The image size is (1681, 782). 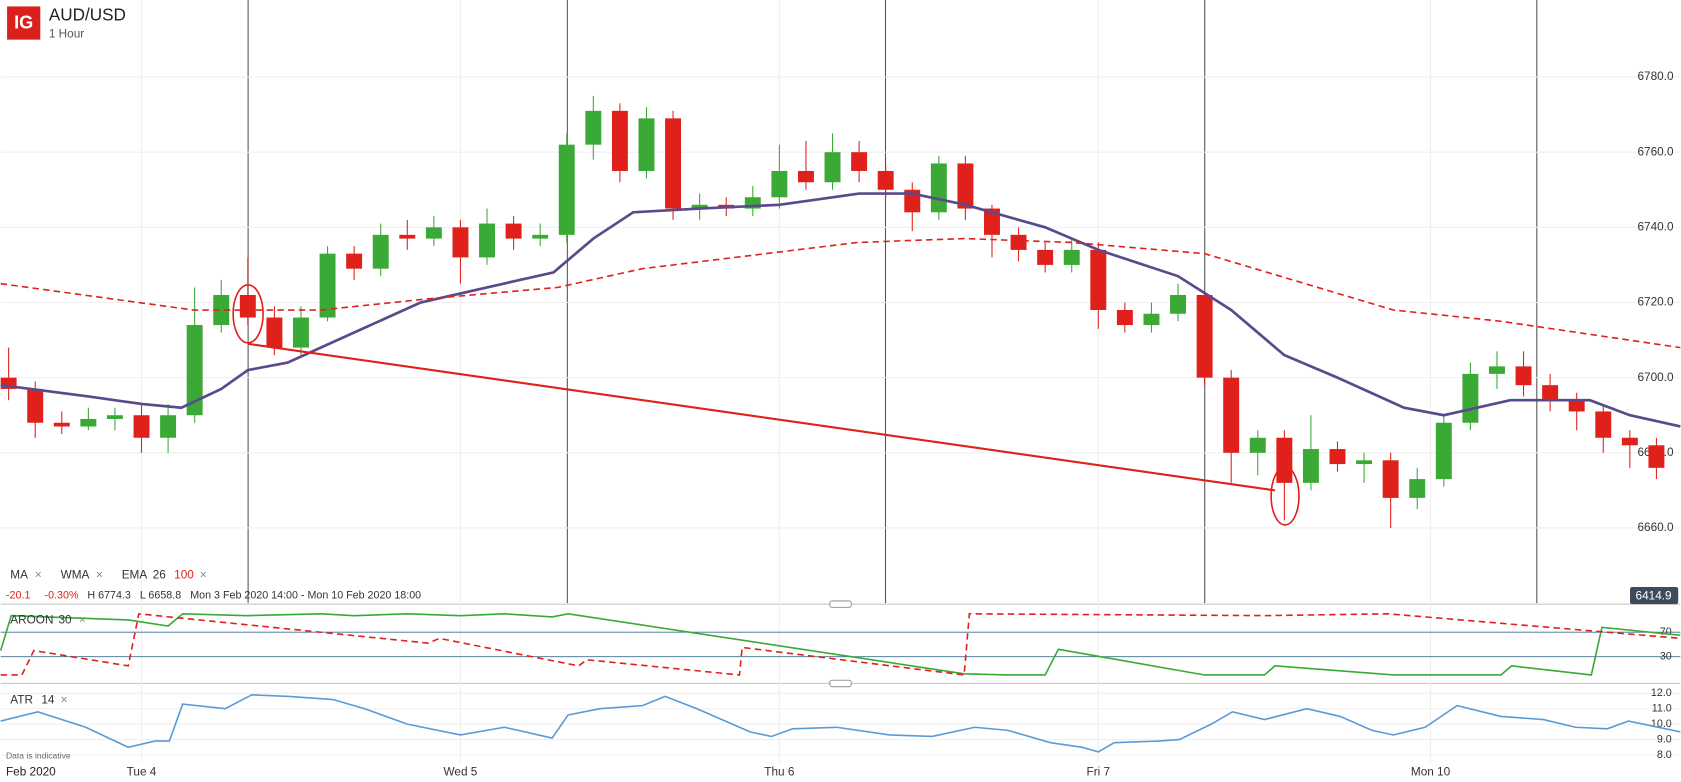 I want to click on indicator-label: ATR, so click(x=21, y=700).